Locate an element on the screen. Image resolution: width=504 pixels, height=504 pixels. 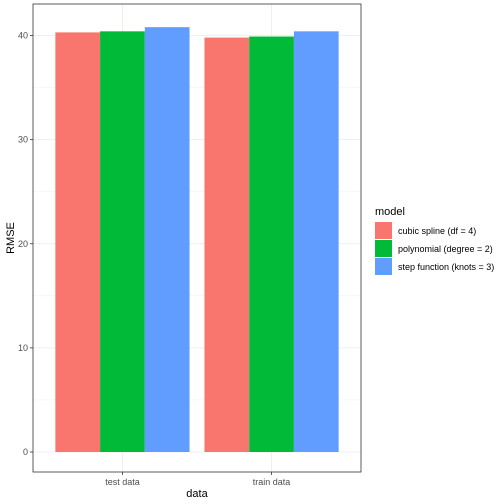
y-tick-label: 10 is located at coordinates (23, 348).